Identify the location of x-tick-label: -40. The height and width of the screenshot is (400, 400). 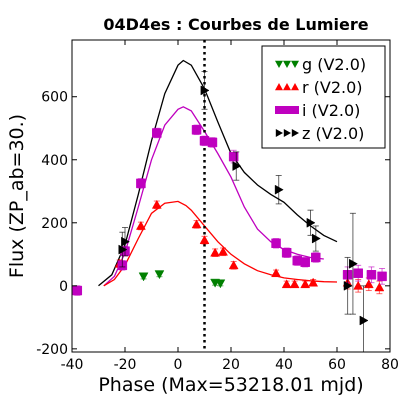
(72, 365).